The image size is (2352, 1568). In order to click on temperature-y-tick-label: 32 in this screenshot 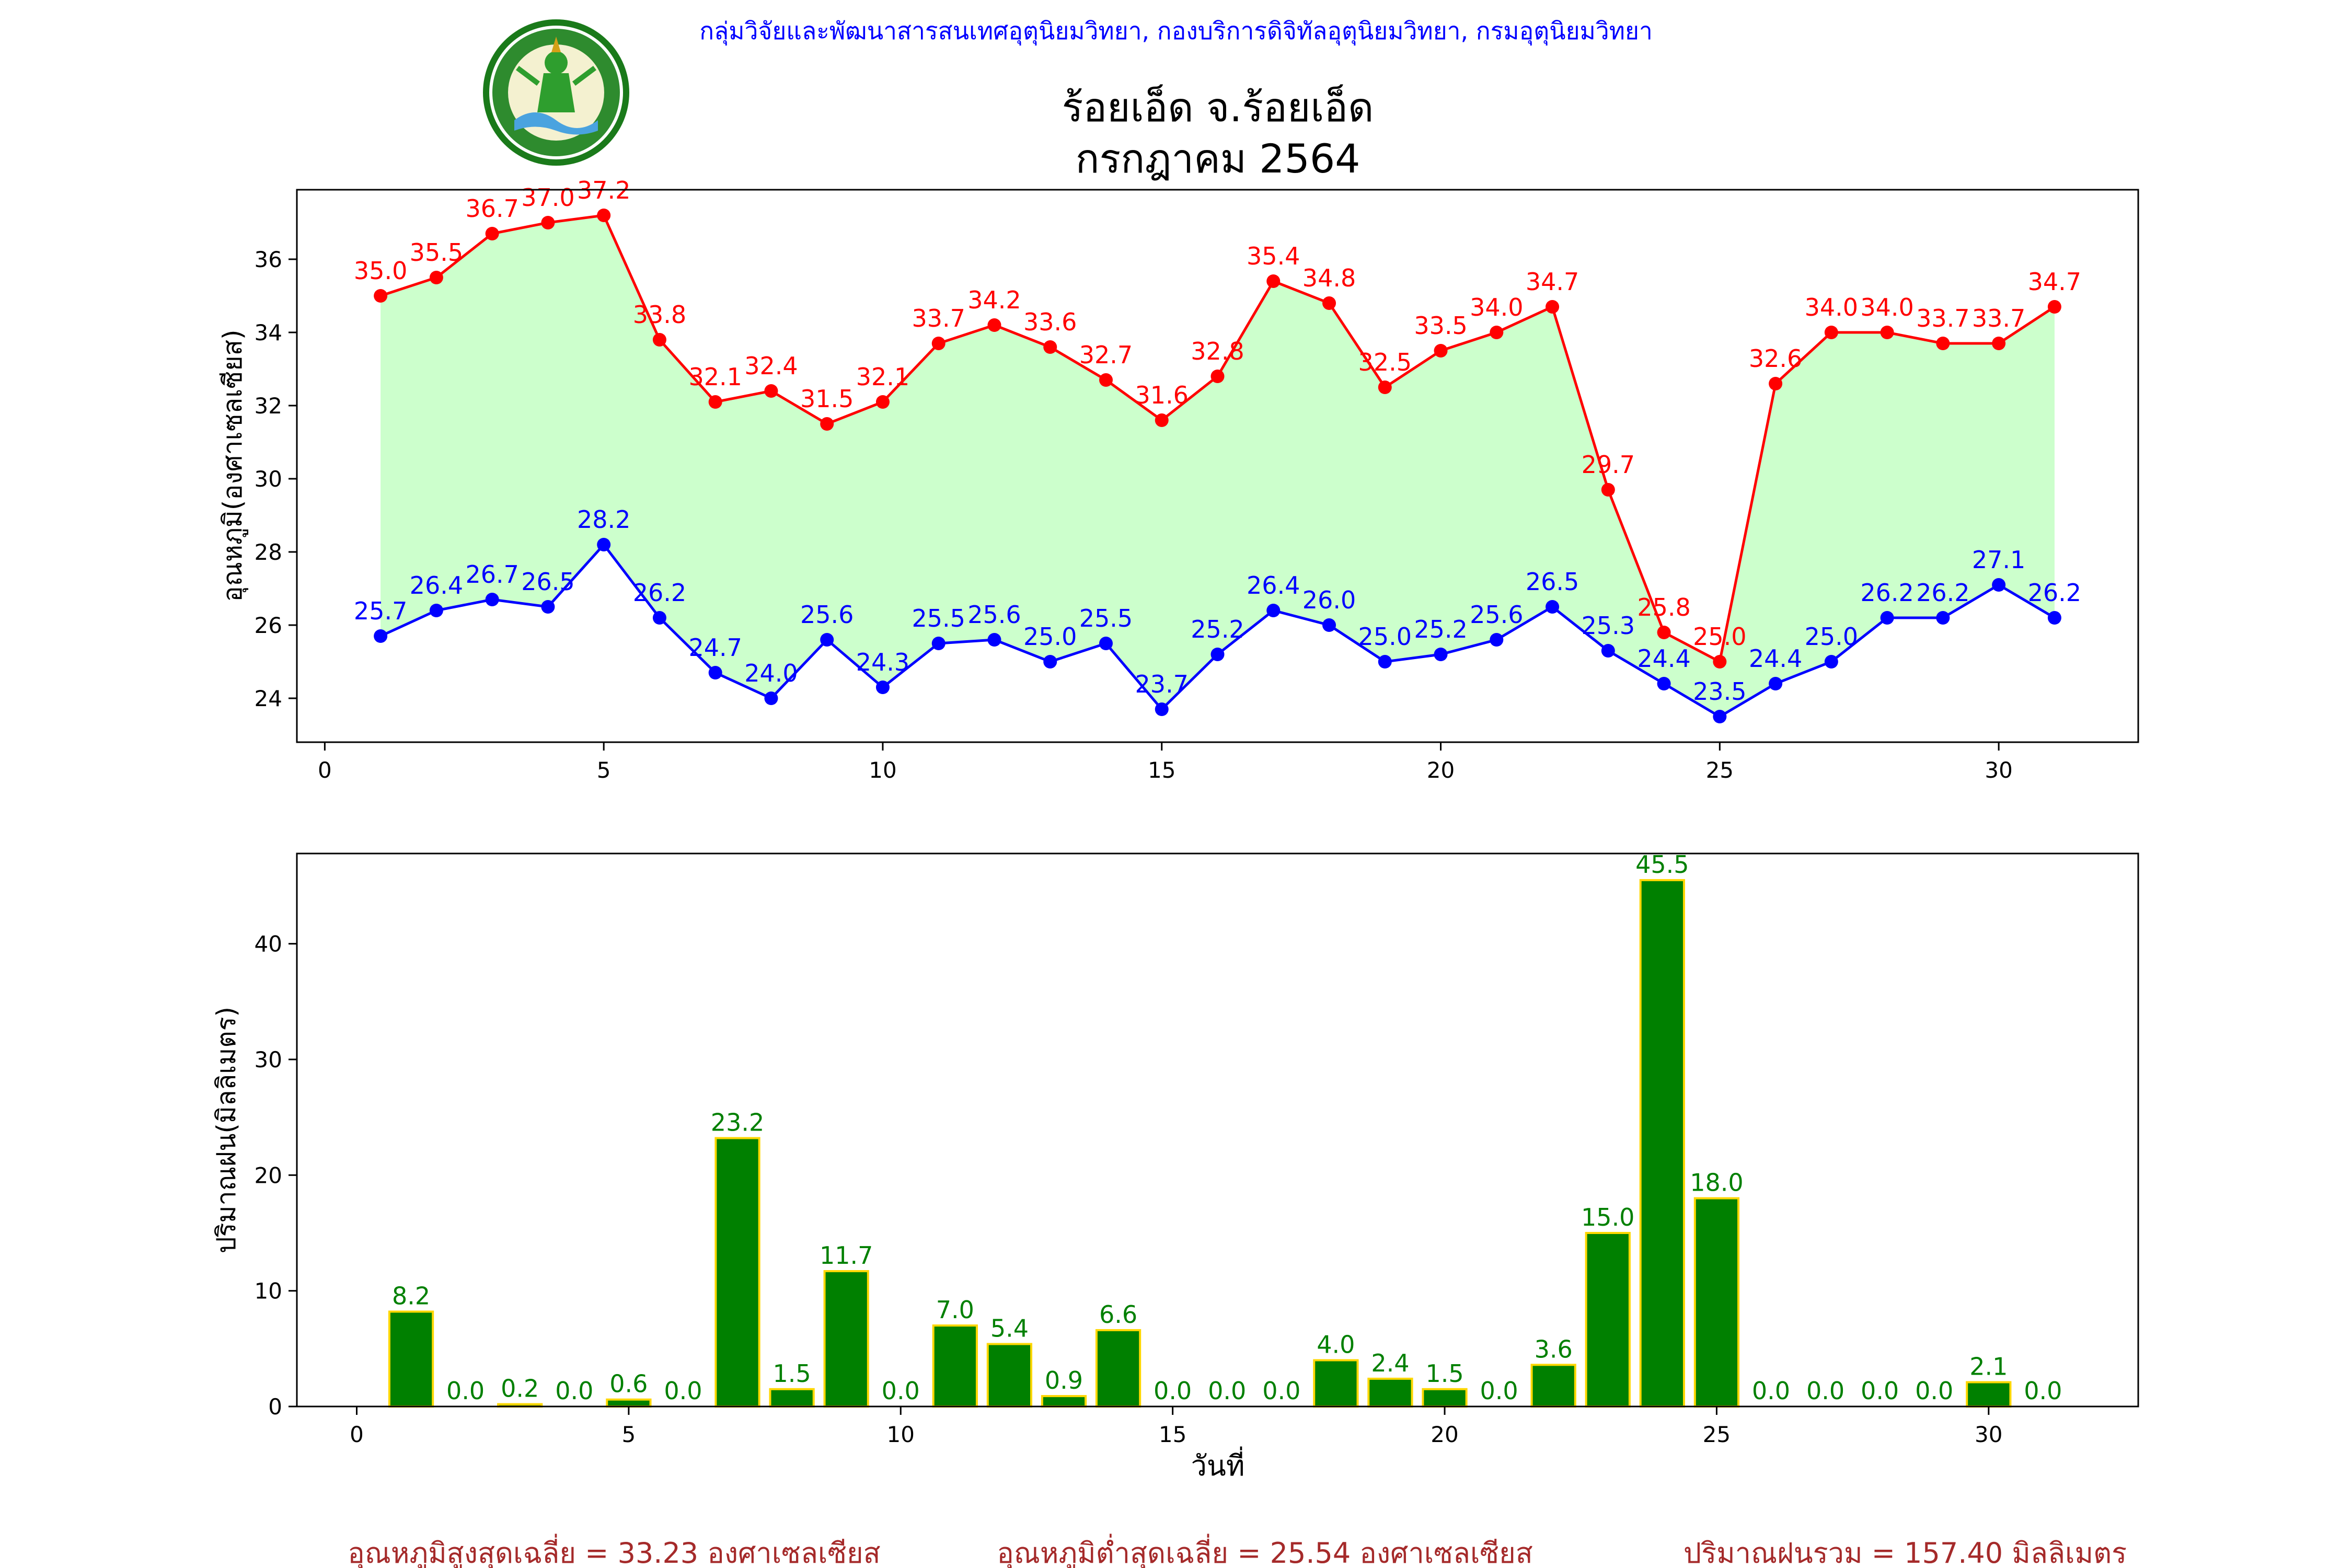, I will do `click(268, 406)`.